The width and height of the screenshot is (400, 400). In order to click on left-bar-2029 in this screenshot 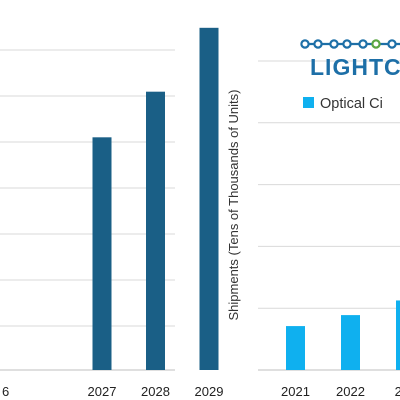, I will do `click(209, 198)`.